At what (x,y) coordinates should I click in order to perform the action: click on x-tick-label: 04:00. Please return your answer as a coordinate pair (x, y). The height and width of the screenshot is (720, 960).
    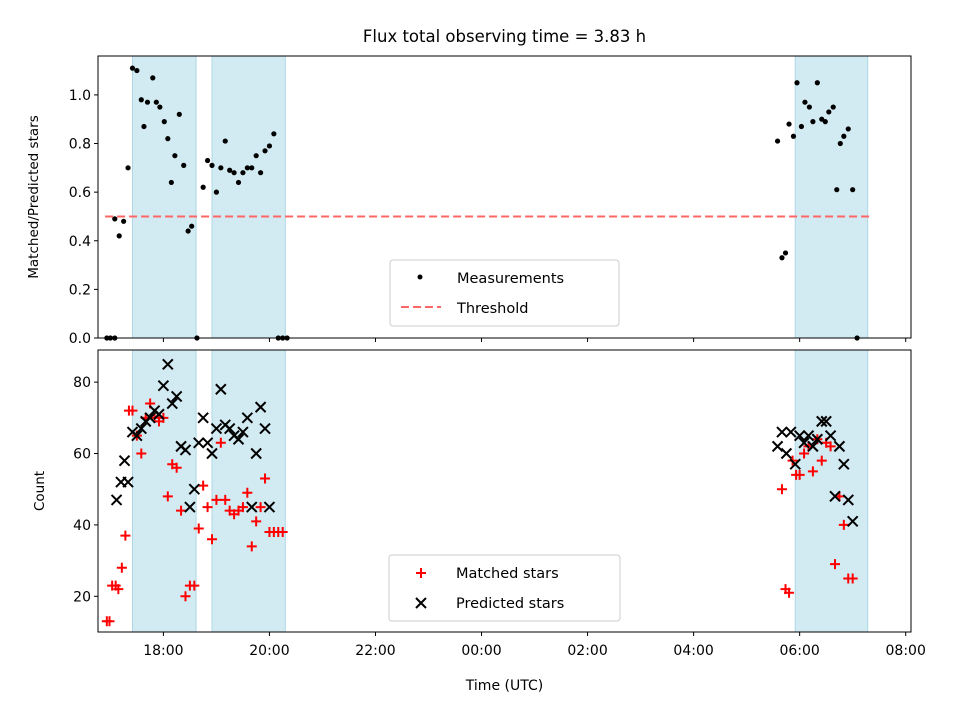
    Looking at the image, I should click on (693, 651).